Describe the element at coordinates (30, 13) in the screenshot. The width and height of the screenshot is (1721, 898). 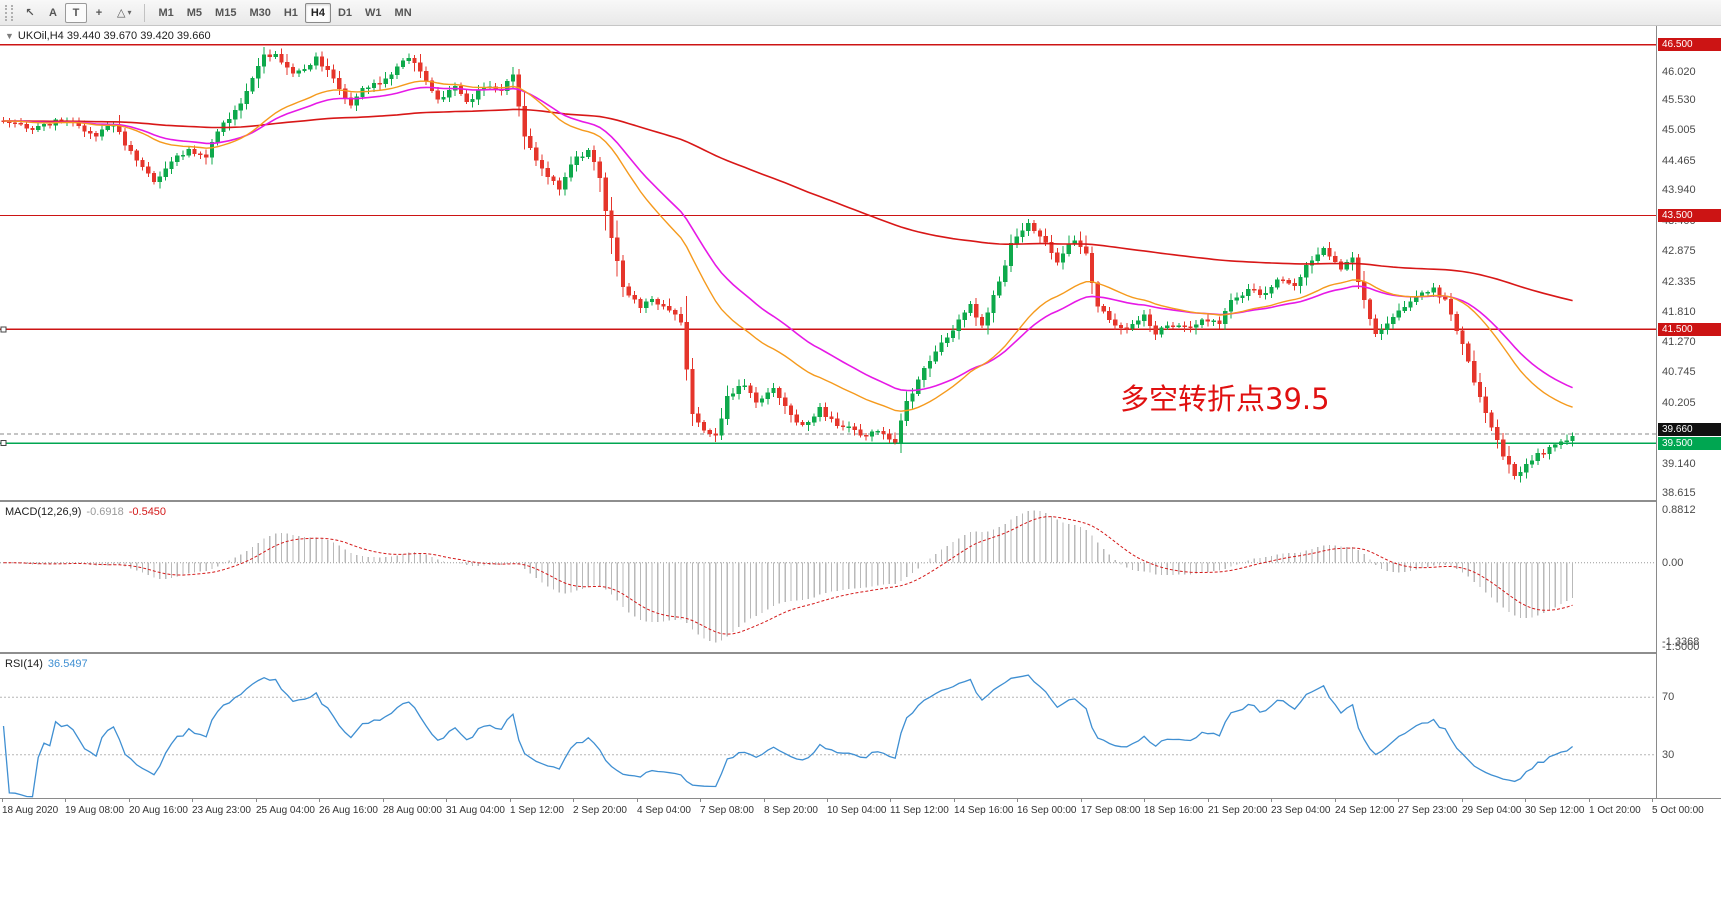
I see `tool-button-cursor: ↖` at that location.